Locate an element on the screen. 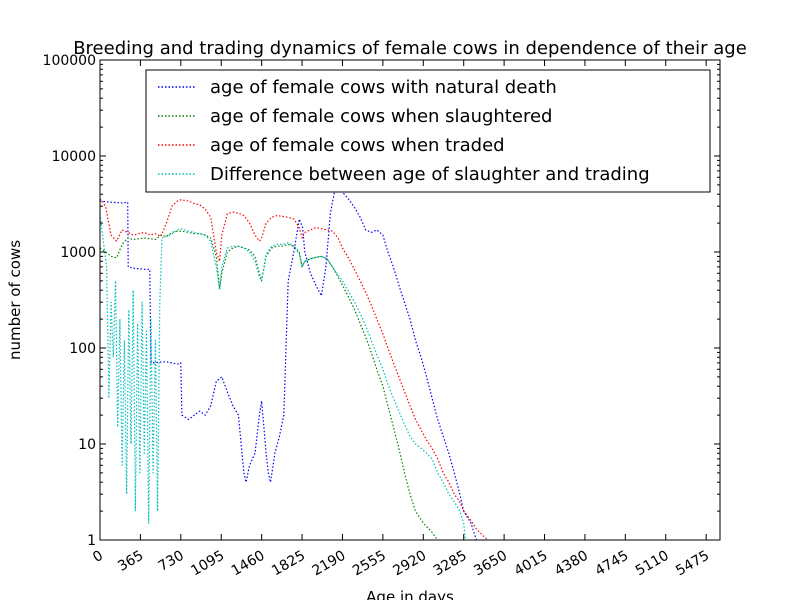 This screenshot has width=800, height=600. y-tick-label: 10 is located at coordinates (87, 445).